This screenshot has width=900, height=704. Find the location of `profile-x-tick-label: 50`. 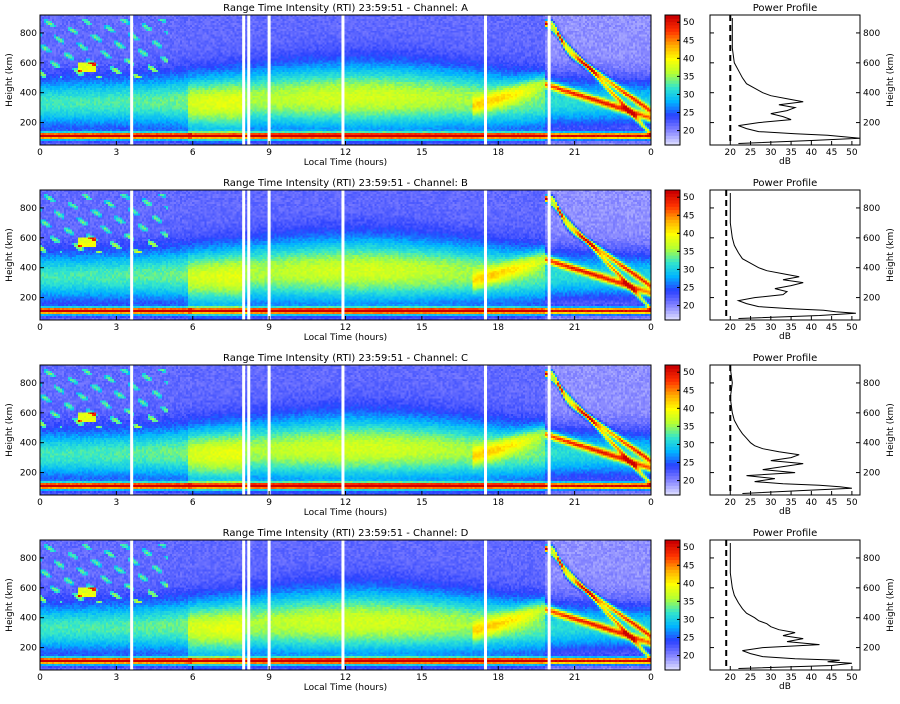

profile-x-tick-label: 50 is located at coordinates (852, 503).